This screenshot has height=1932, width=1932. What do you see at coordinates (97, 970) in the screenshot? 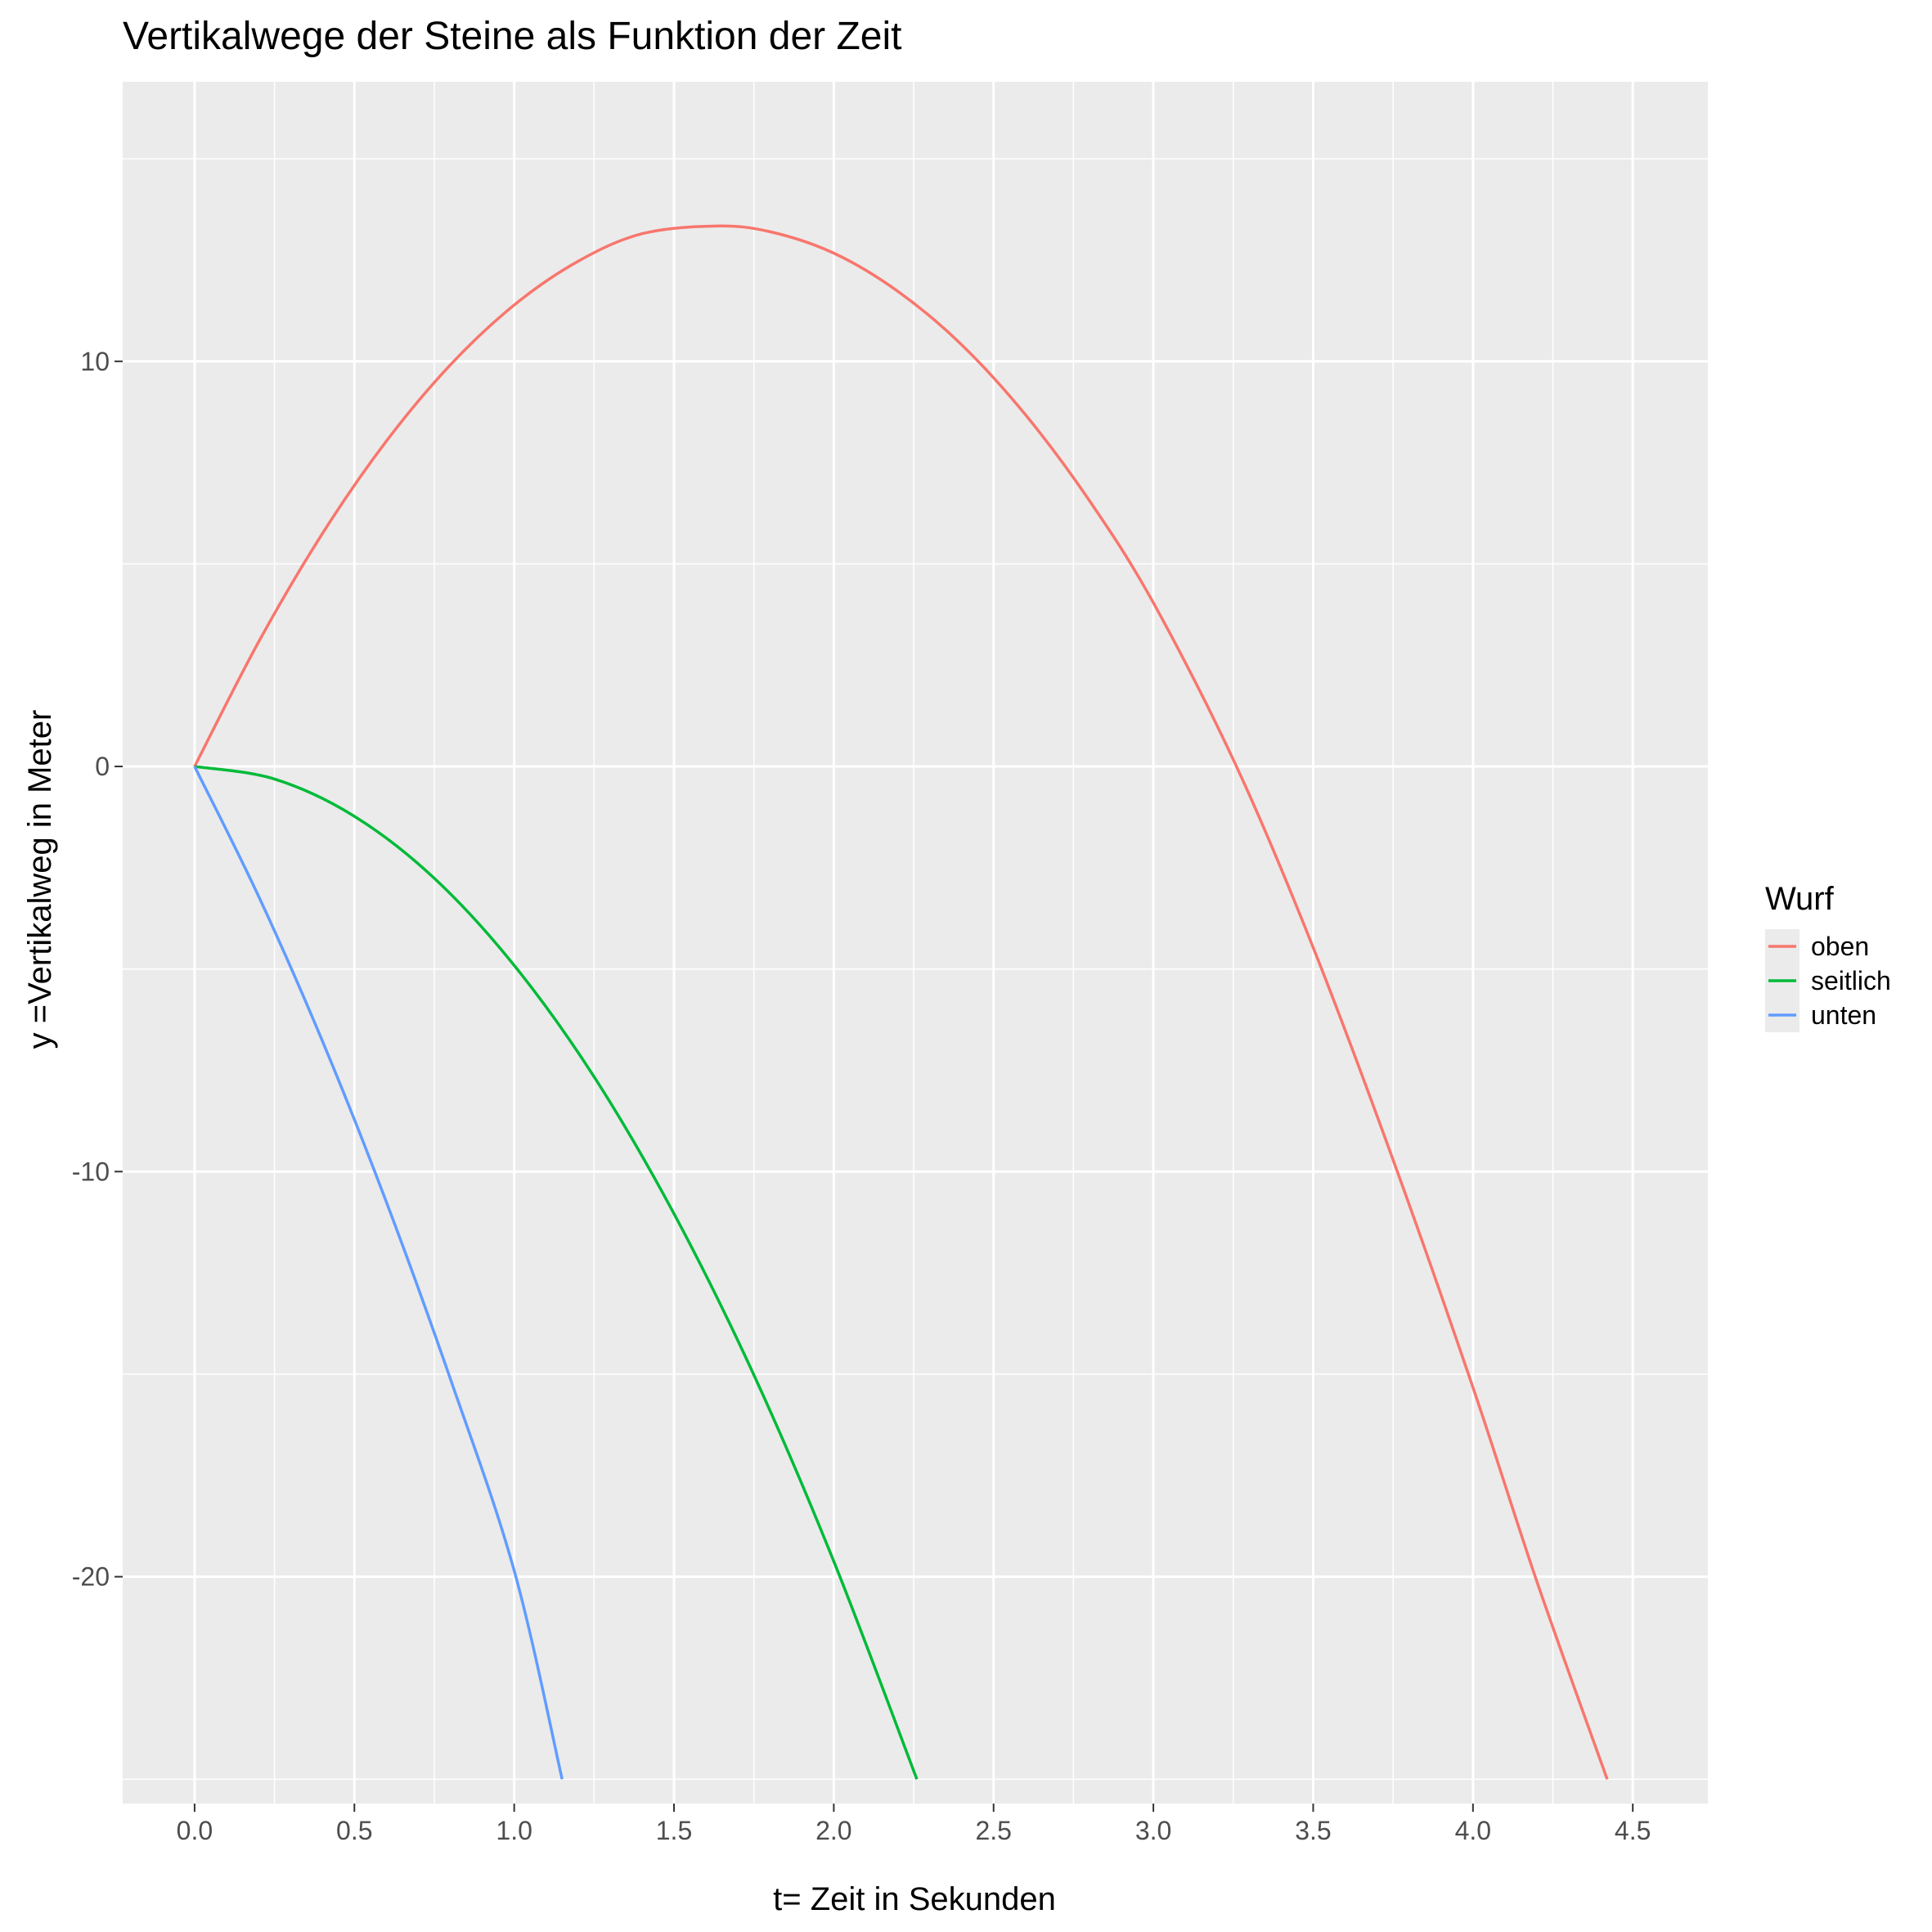
I see `y-axis: -20 -10 0 10` at bounding box center [97, 970].